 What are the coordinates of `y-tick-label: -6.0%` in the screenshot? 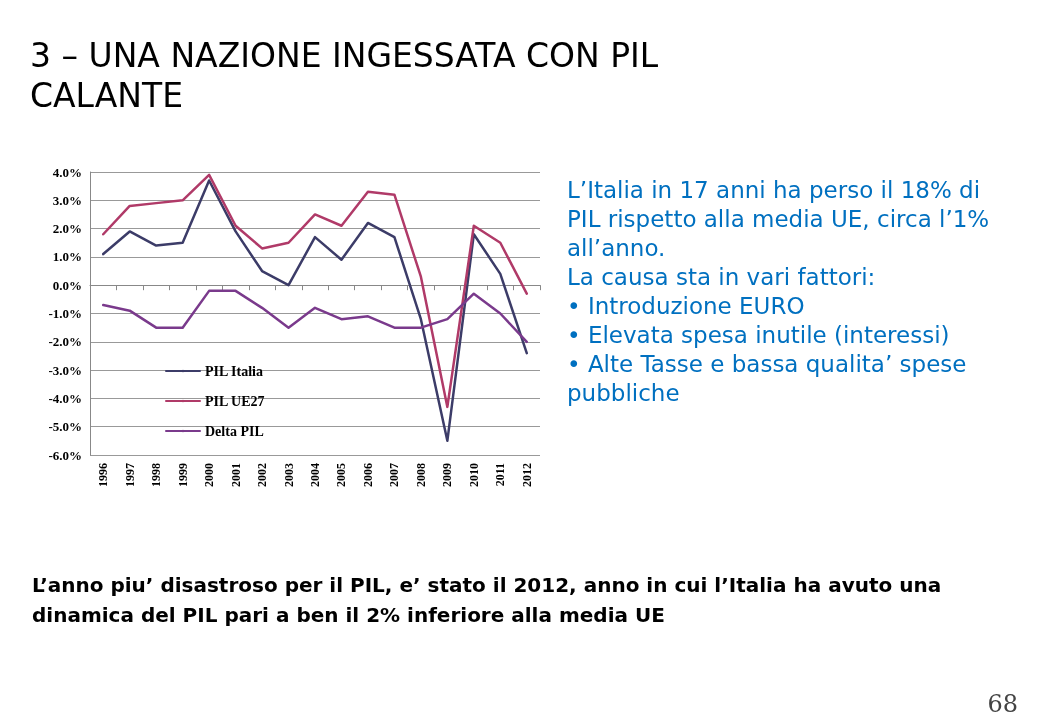 It's located at (65, 455).